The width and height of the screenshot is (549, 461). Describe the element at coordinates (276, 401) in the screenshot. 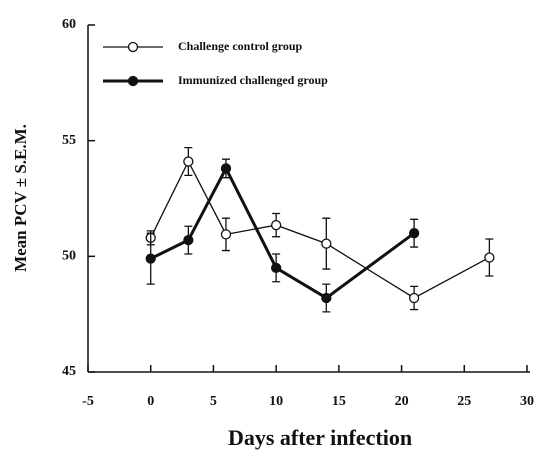

I see `x-tick-label: 10` at that location.